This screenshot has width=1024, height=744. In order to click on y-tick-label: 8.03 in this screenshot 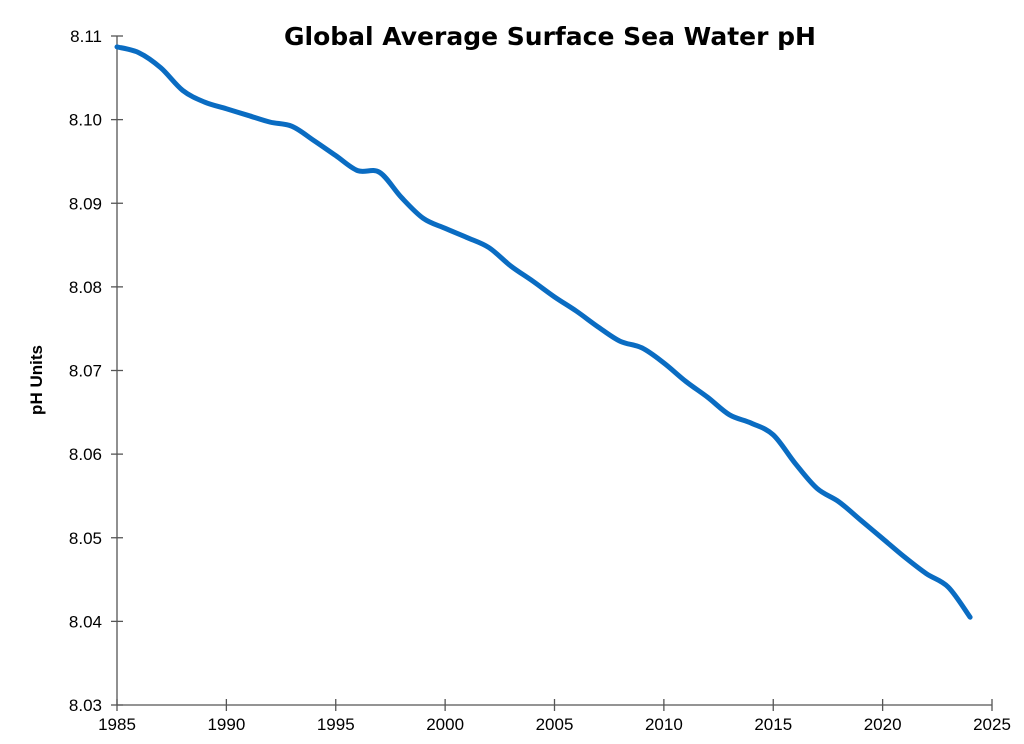, I will do `click(85, 705)`.